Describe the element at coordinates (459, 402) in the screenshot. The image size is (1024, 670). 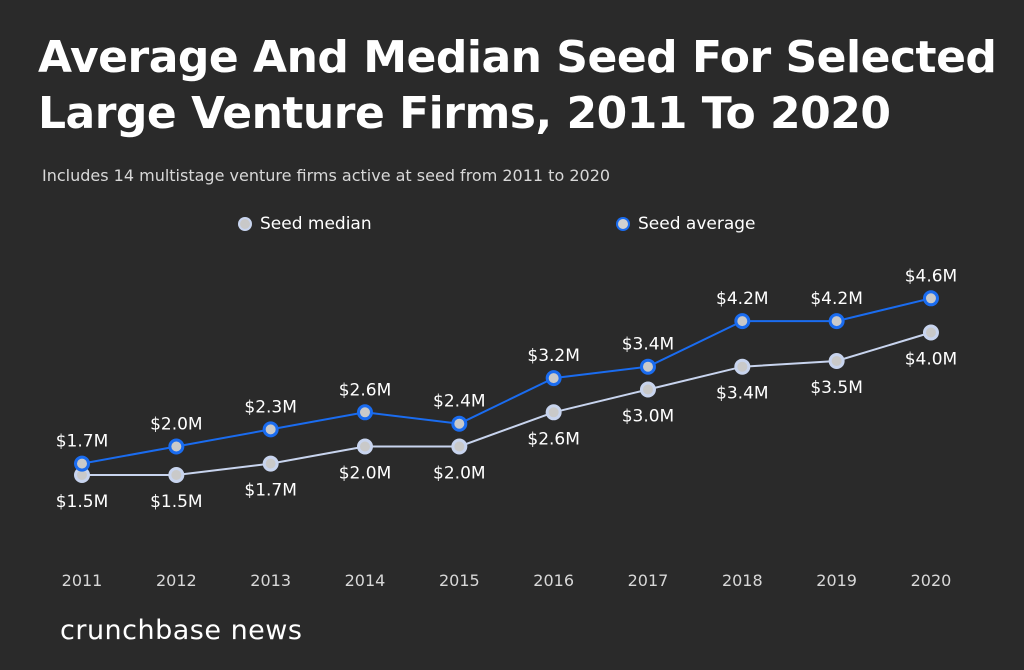
I see `data-label: $2.4M` at that location.